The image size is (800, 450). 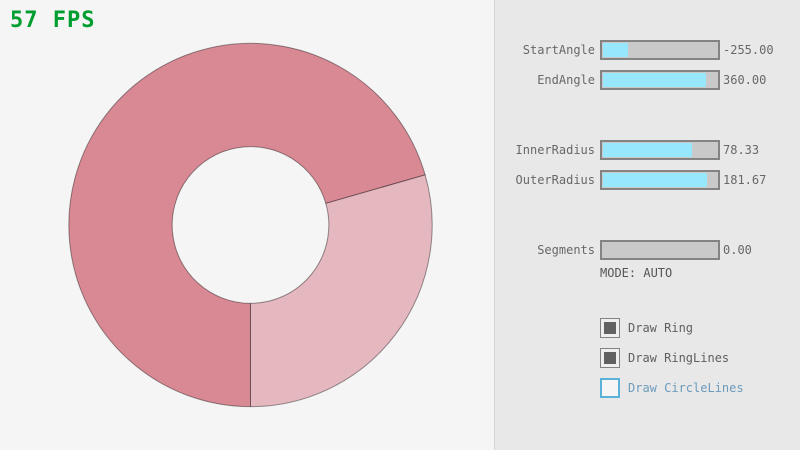 What do you see at coordinates (610, 388) in the screenshot?
I see `draw-circlelines-checkbox` at bounding box center [610, 388].